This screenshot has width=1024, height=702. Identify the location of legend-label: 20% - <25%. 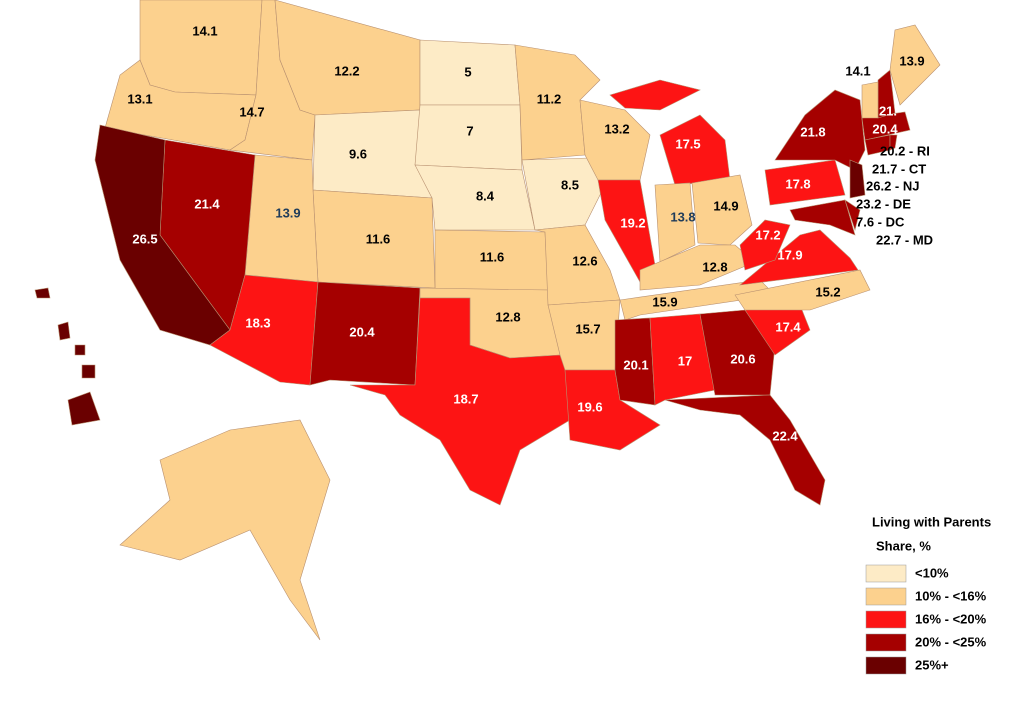
(951, 641).